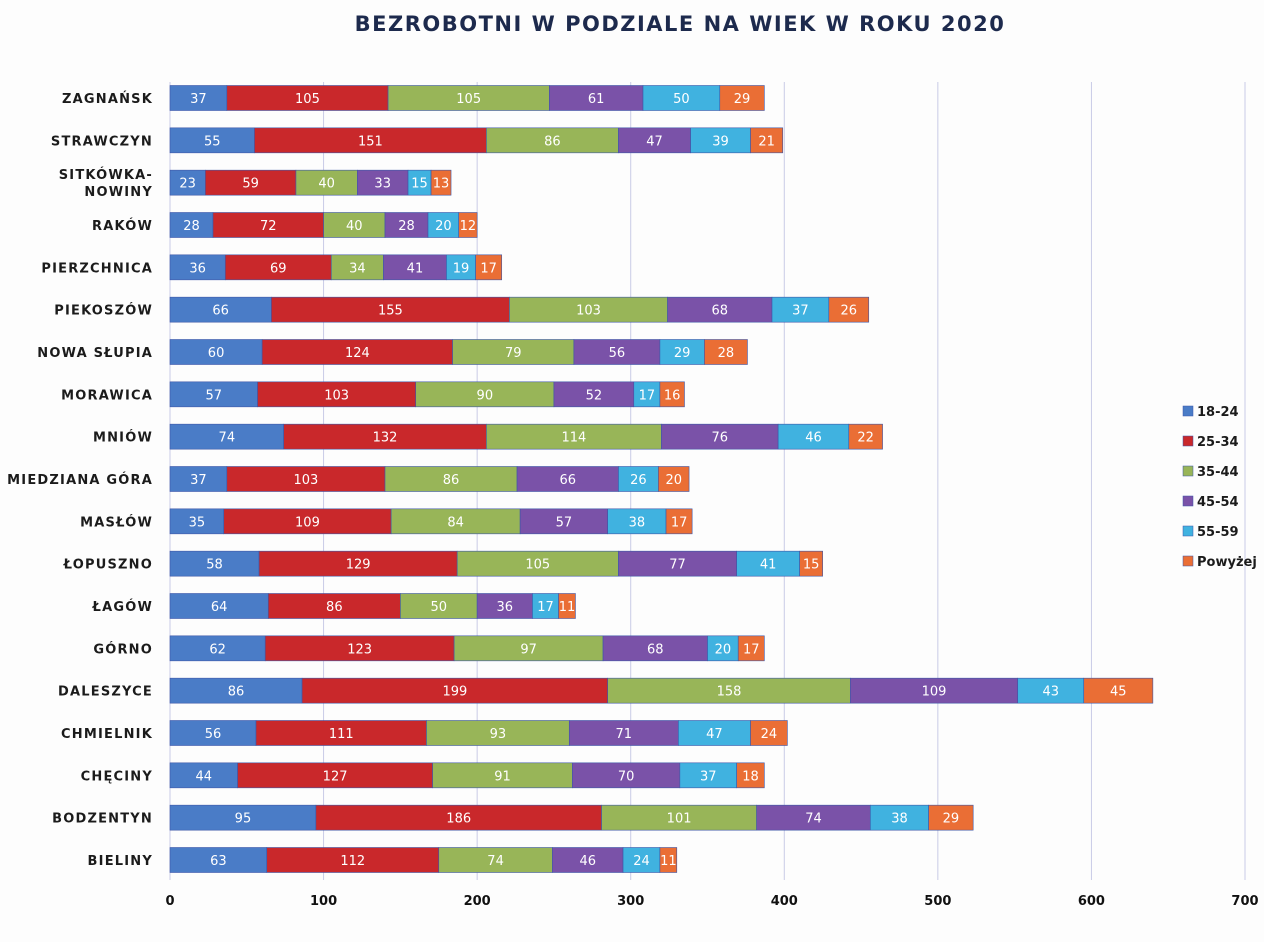  Describe the element at coordinates (120, 861) in the screenshot. I see `category-label: BIELINY` at that location.